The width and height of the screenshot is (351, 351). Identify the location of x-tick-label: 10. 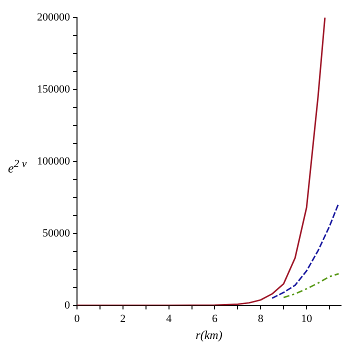
(307, 318).